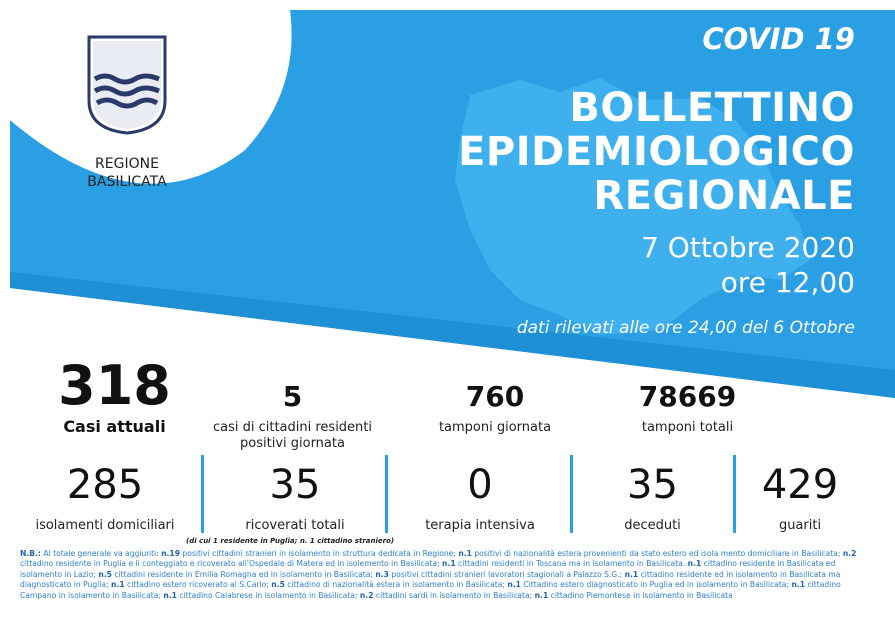  Describe the element at coordinates (748, 265) in the screenshot. I see `bulletin-date: 7 Ottobre 2020 ore 12,00` at that location.